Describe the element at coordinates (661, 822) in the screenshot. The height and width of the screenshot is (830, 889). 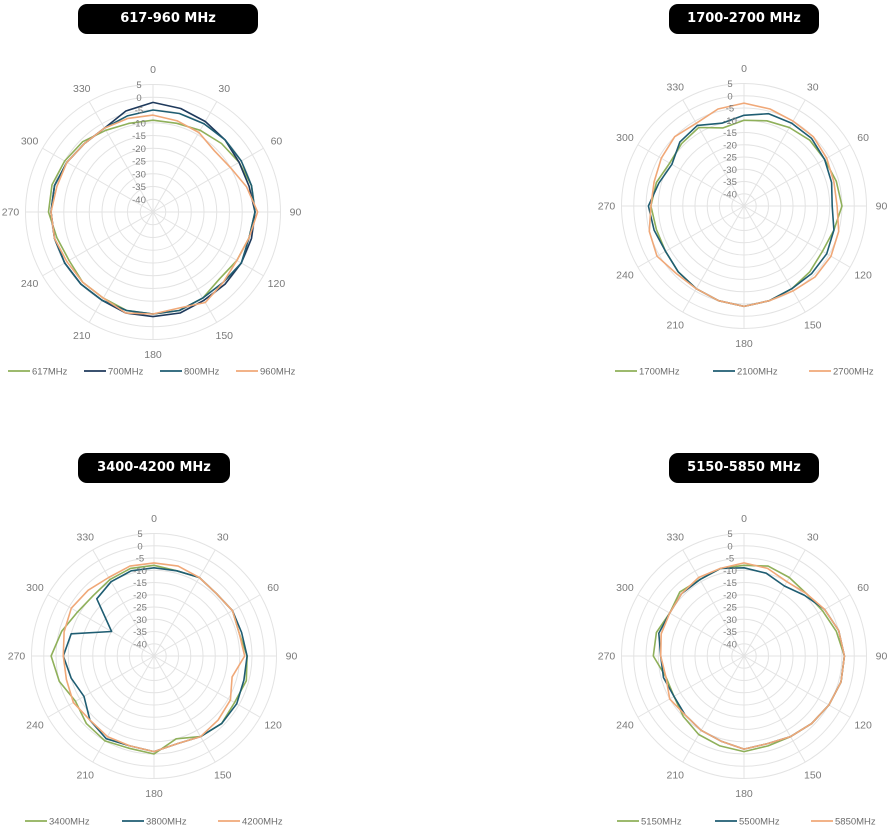
I see `legend-label: 5150MHz` at that location.